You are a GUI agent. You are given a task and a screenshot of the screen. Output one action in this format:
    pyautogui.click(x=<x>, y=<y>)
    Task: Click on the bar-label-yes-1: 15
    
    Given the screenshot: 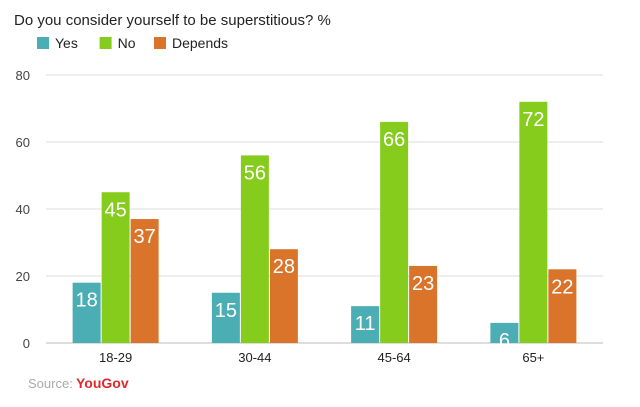 What is the action you would take?
    pyautogui.click(x=226, y=311)
    